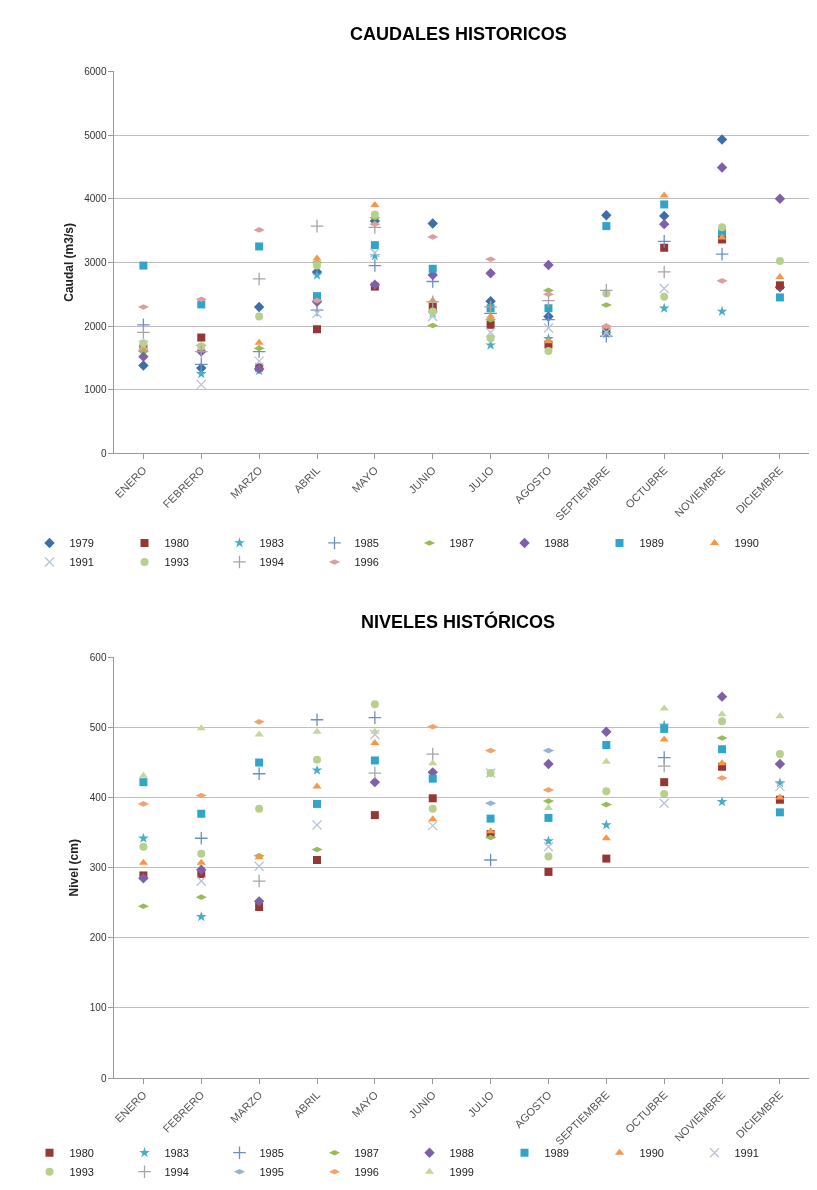 The image size is (817, 1190). I want to click on chart-title: NIVELES HISTÓRICOS, so click(458, 621).